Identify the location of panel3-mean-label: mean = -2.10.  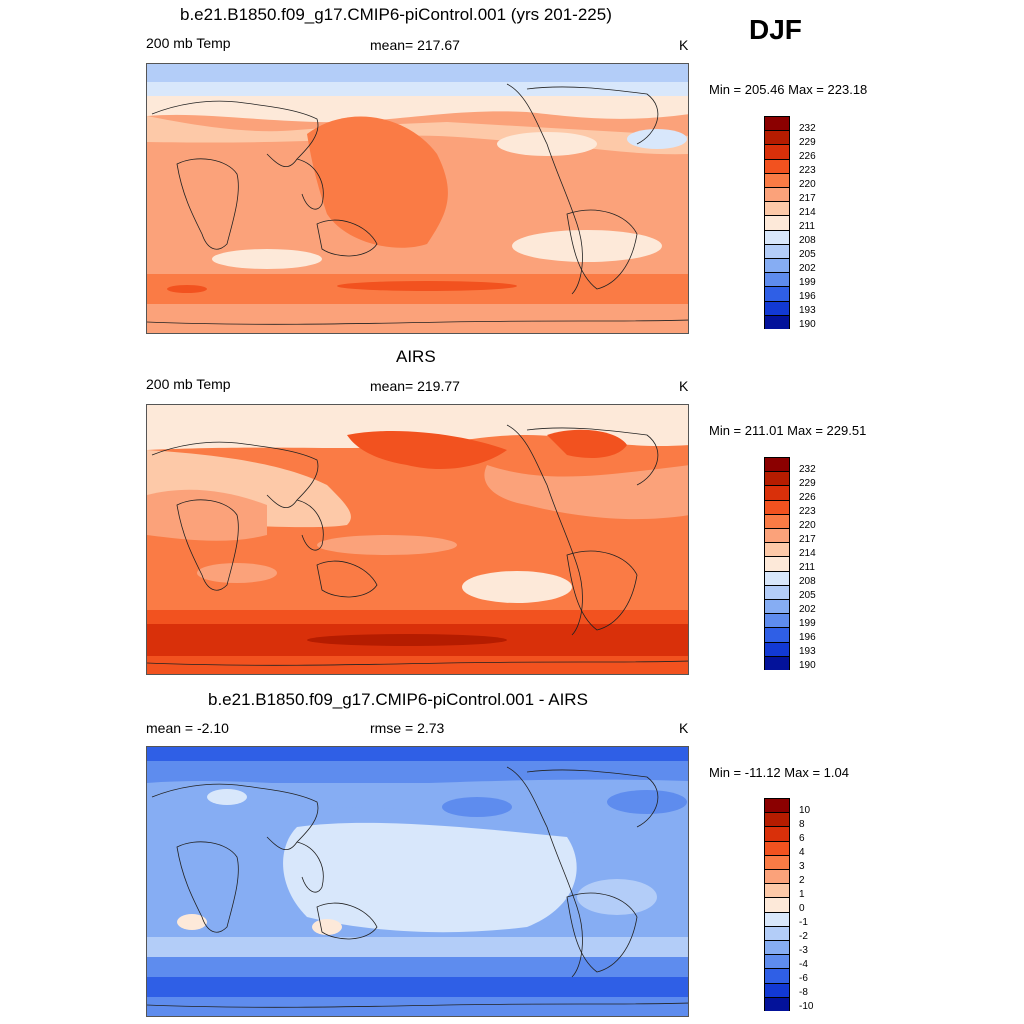
(187, 728).